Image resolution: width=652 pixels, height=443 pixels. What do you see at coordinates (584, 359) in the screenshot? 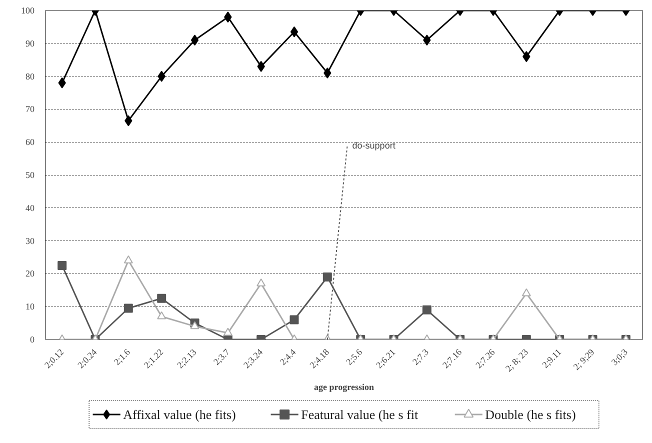
I see `x-tick-label: 2; 9;29` at bounding box center [584, 359].